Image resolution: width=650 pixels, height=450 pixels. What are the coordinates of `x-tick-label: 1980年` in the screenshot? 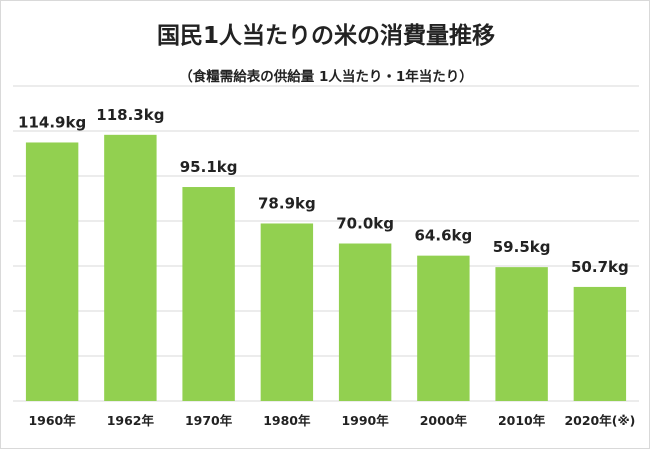 It's located at (287, 420).